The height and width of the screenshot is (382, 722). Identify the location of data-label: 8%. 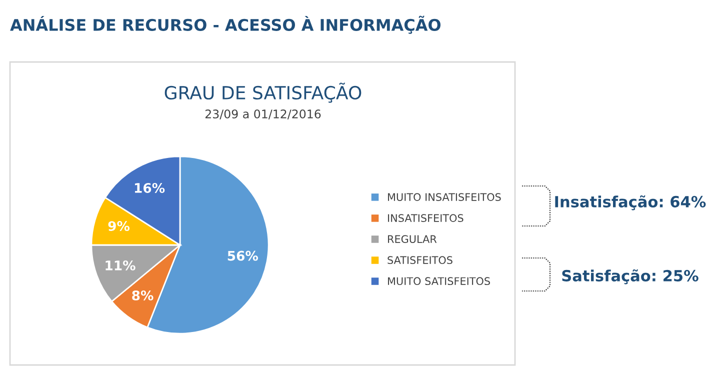
(143, 295).